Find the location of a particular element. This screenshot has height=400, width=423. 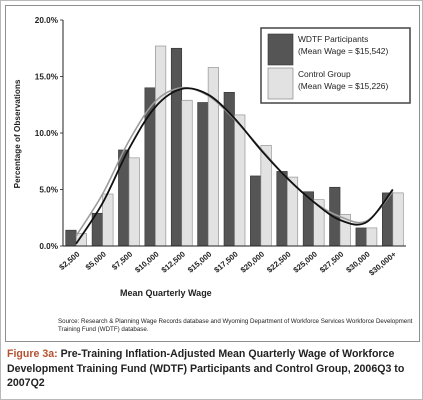

legend-label-control: Control Group is located at coordinates (324, 74).